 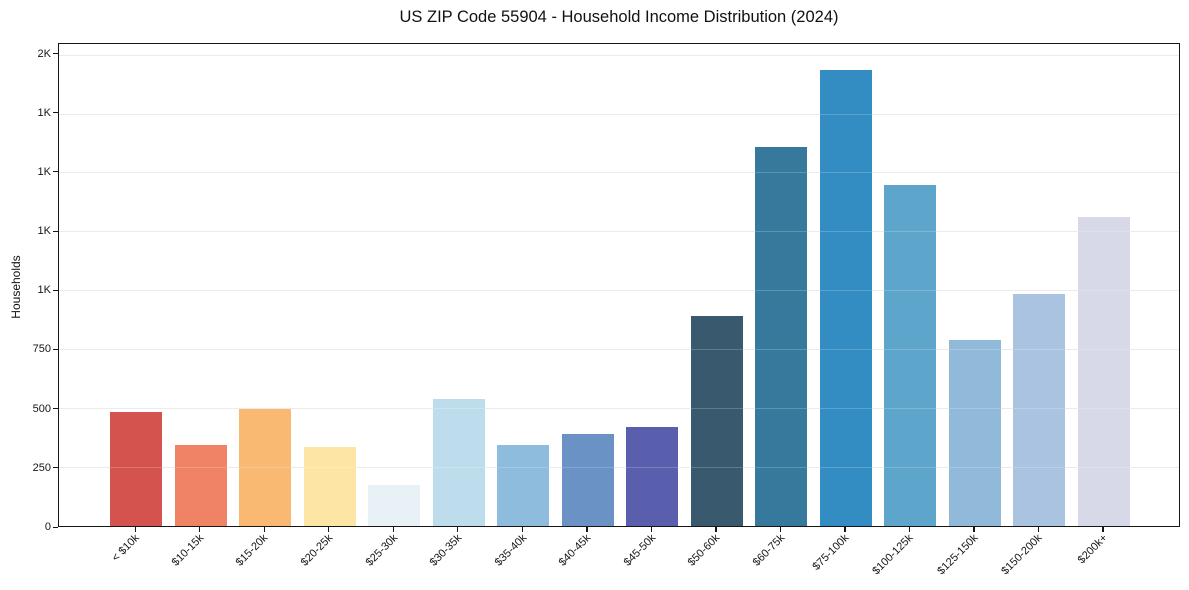 I want to click on x-tick-label-text: $150-200k, so click(x=1022, y=555).